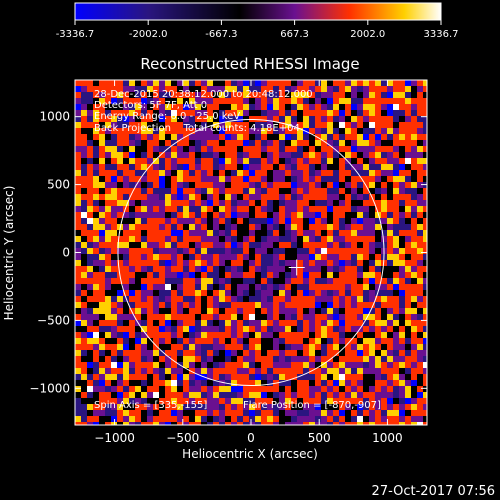 This screenshot has height=500, width=500. What do you see at coordinates (9, 253) in the screenshot?
I see `y-axis-label: Heliocentric Y (arcsec)` at bounding box center [9, 253].